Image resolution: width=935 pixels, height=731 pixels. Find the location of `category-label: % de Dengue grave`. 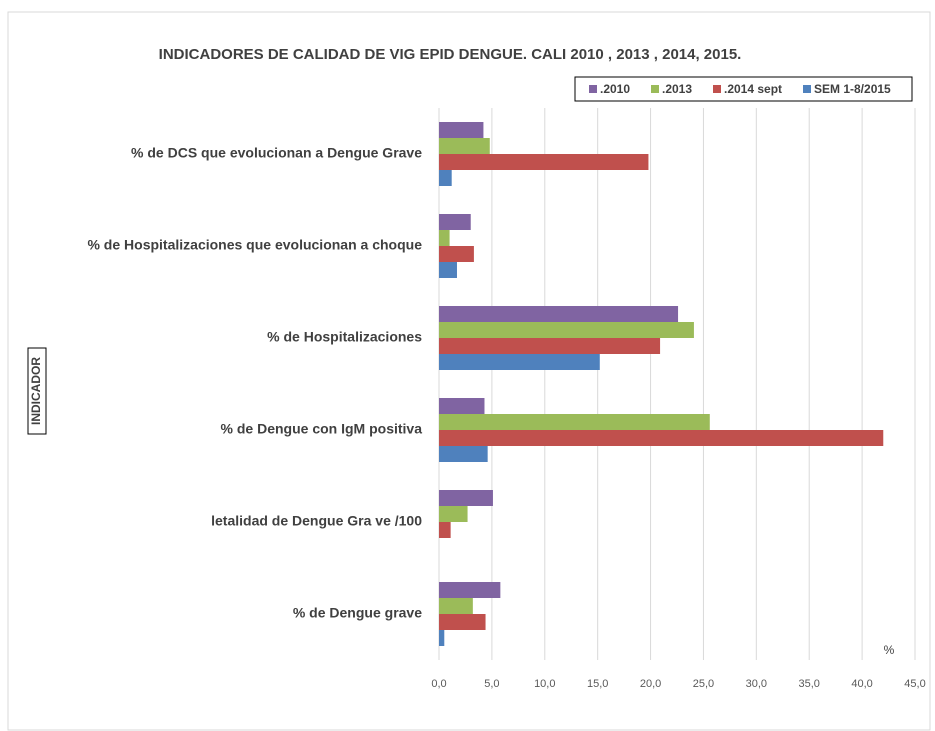

category-label: % de Dengue grave is located at coordinates (357, 613).